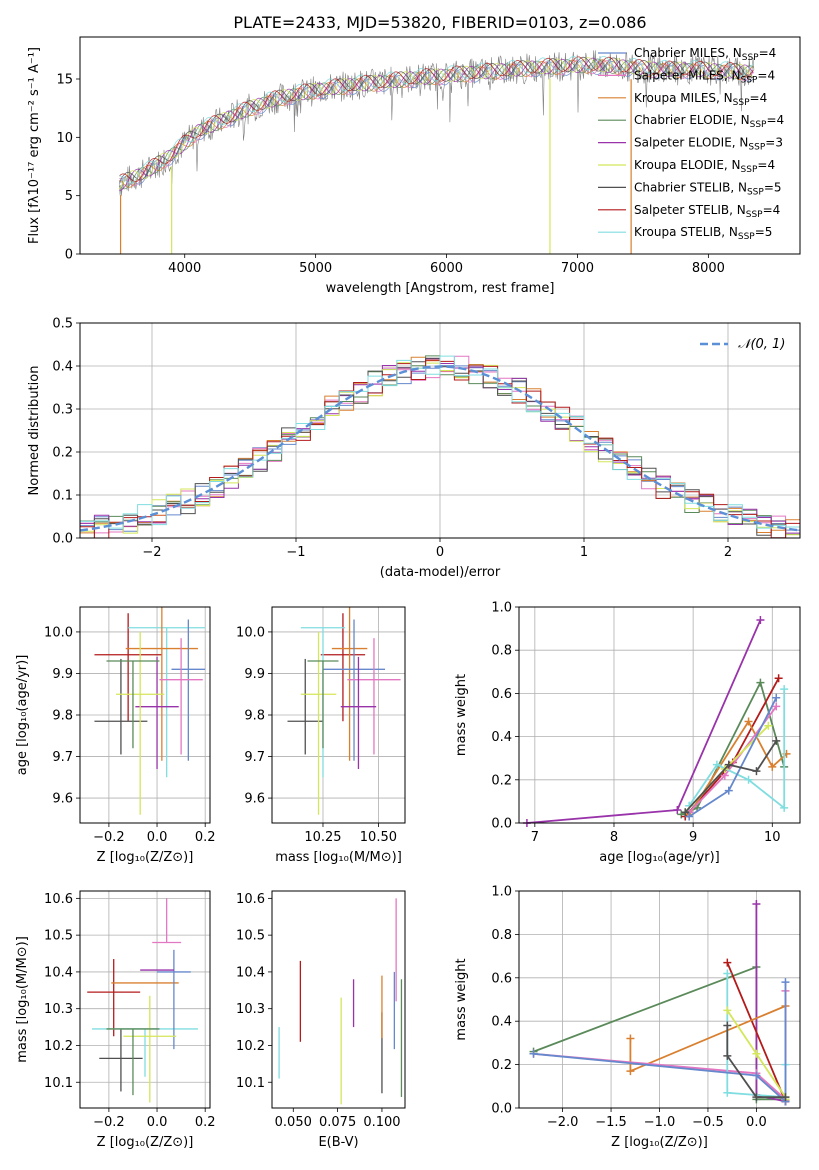 The height and width of the screenshot is (1170, 819). What do you see at coordinates (322, 837) in the screenshot?
I see `x-tick-label: 10.25` at bounding box center [322, 837].